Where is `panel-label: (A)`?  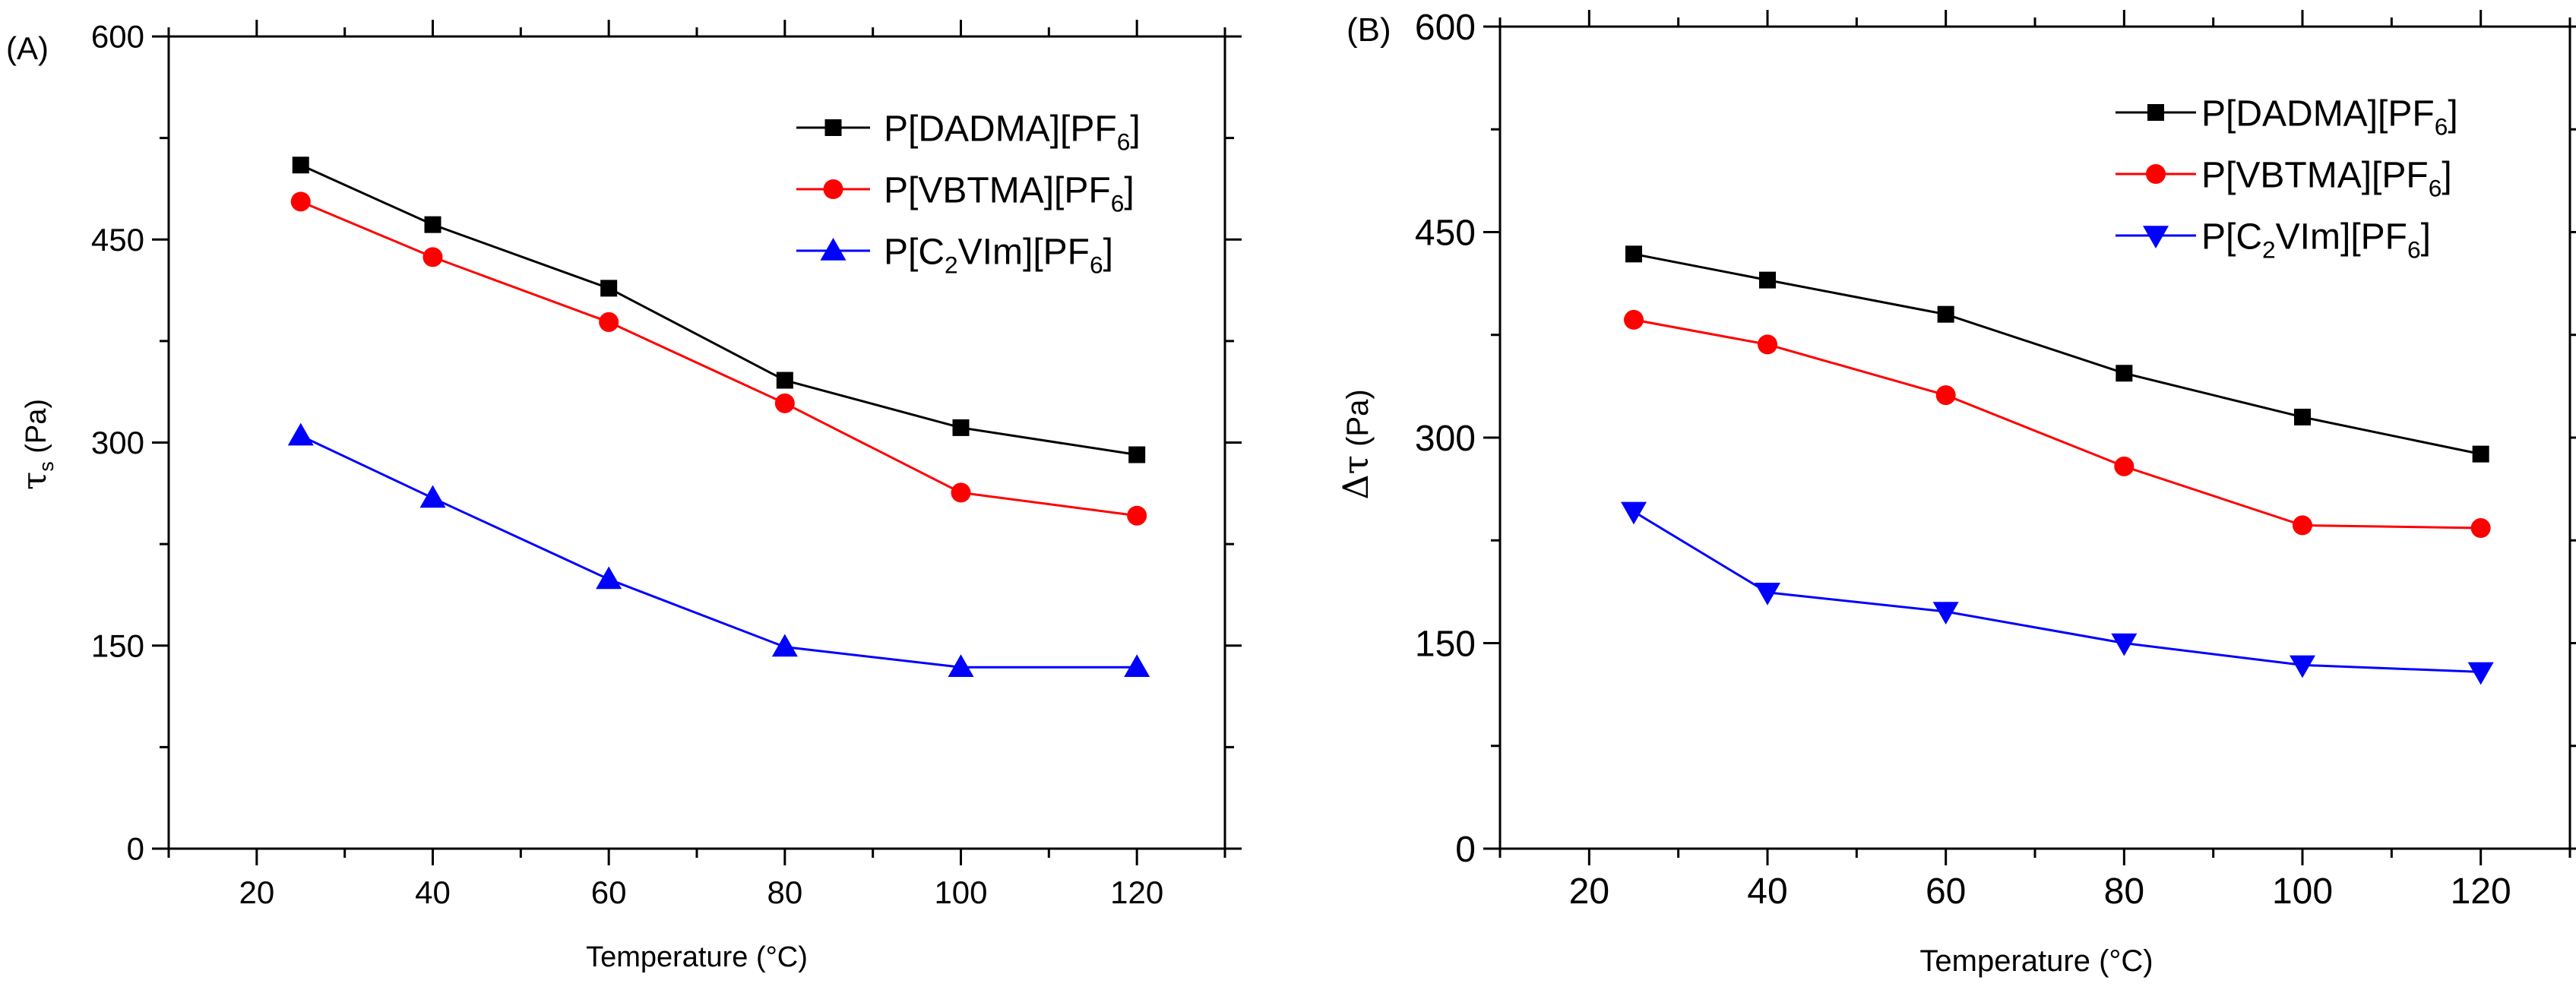
panel-label: (A) is located at coordinates (27, 48).